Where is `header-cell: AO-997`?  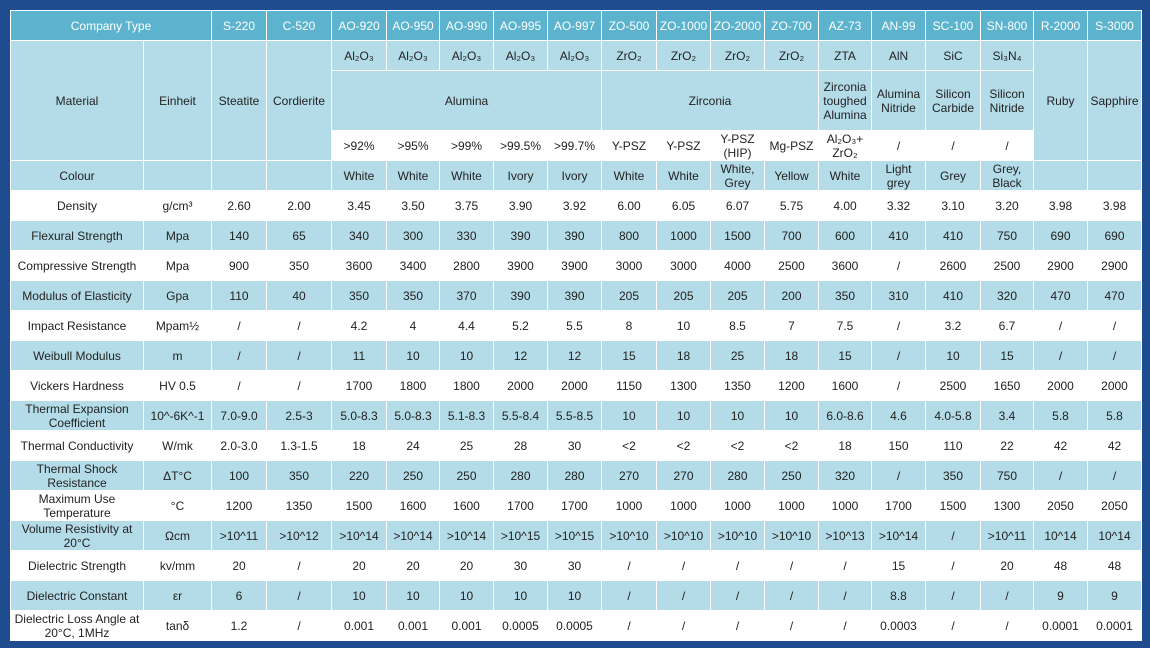 header-cell: AO-997 is located at coordinates (574, 25).